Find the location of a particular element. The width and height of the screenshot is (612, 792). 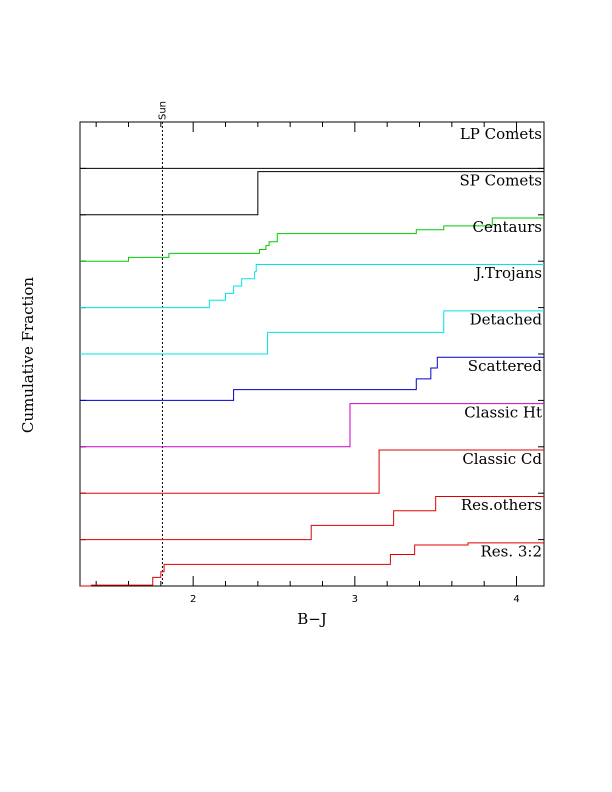

x-tick-label: 4 is located at coordinates (516, 599).